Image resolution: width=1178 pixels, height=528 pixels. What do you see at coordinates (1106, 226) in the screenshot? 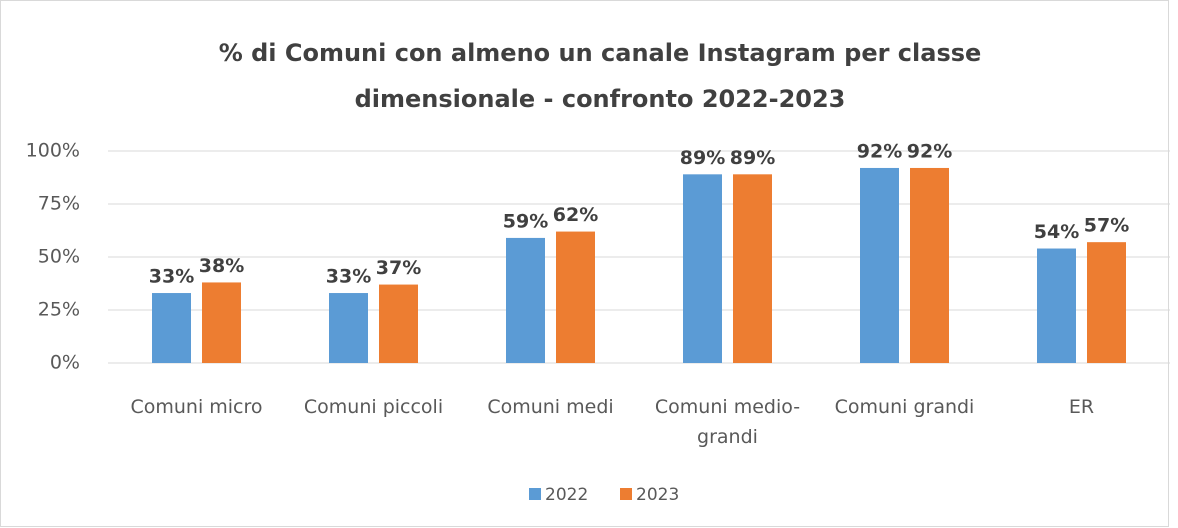
I see `data-label: 57%` at bounding box center [1106, 226].